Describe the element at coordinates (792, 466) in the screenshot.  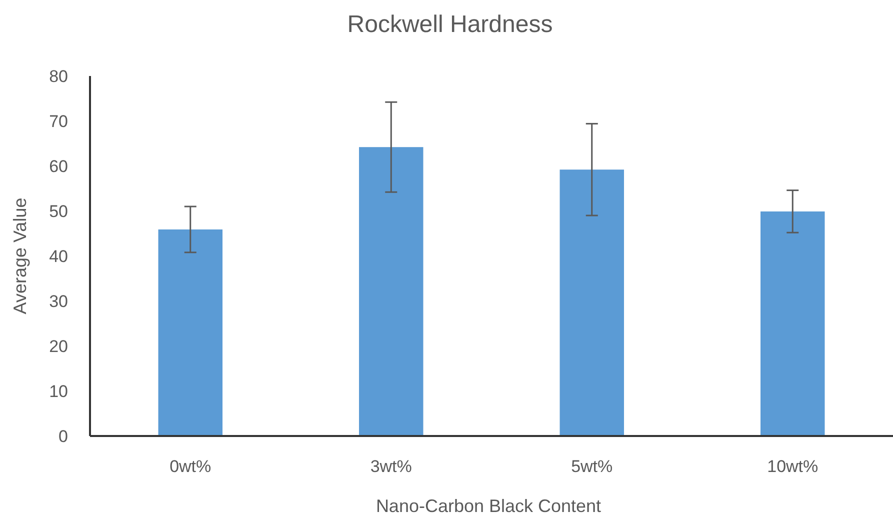
I see `x-tick-label: 10wt%` at that location.